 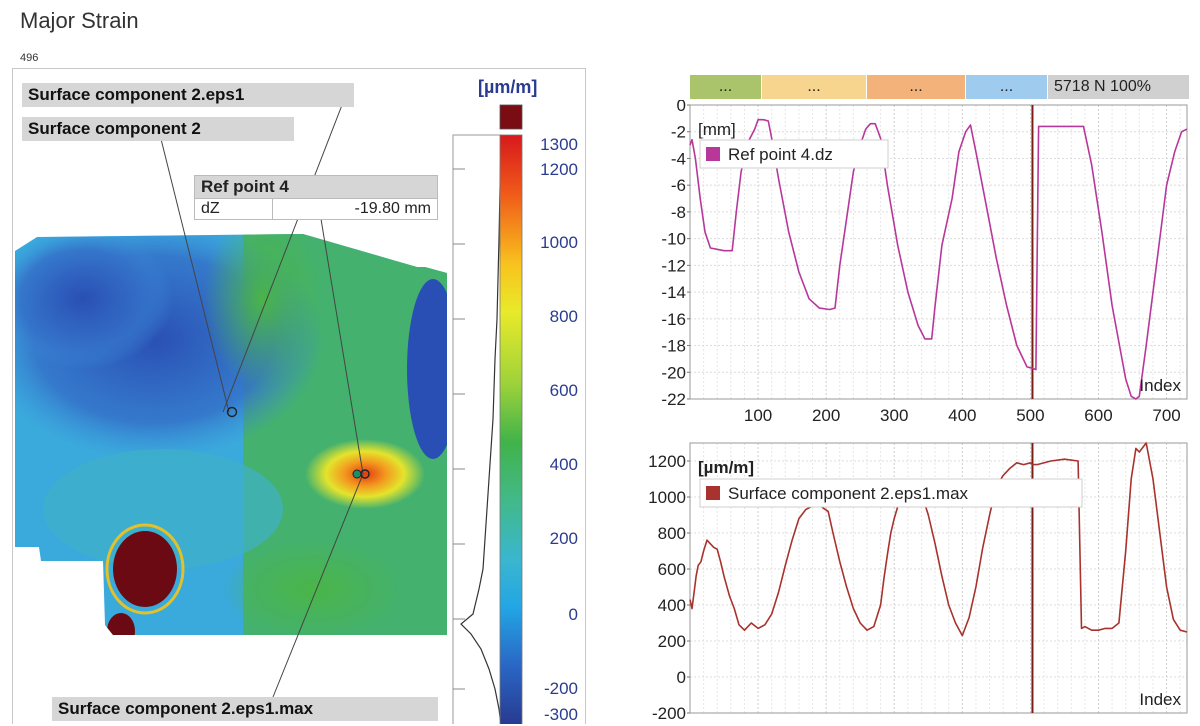 What do you see at coordinates (672, 605) in the screenshot?
I see `y-tick-label: 400` at bounding box center [672, 605].